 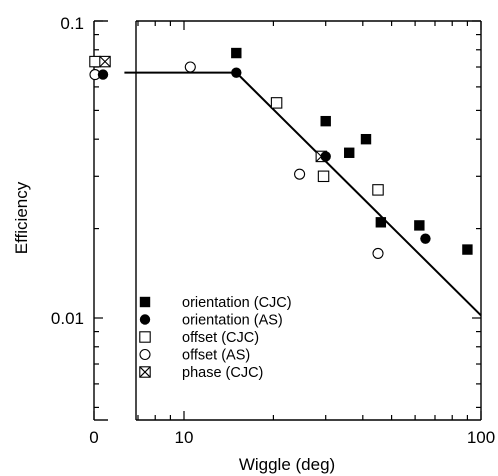 I want to click on legend-marker-phase-cjc-cross-b, so click(x=145, y=372).